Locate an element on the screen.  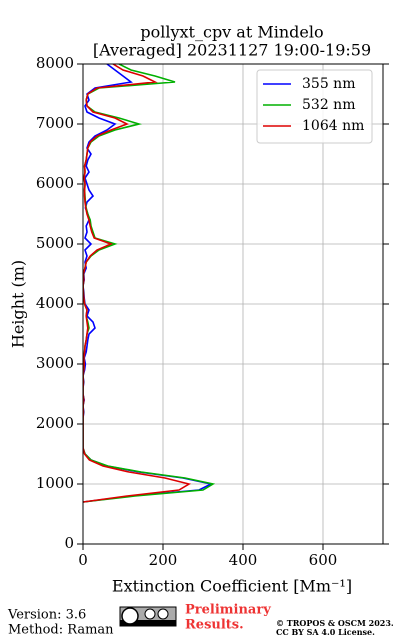
x-tick-label: 200 is located at coordinates (163, 560).